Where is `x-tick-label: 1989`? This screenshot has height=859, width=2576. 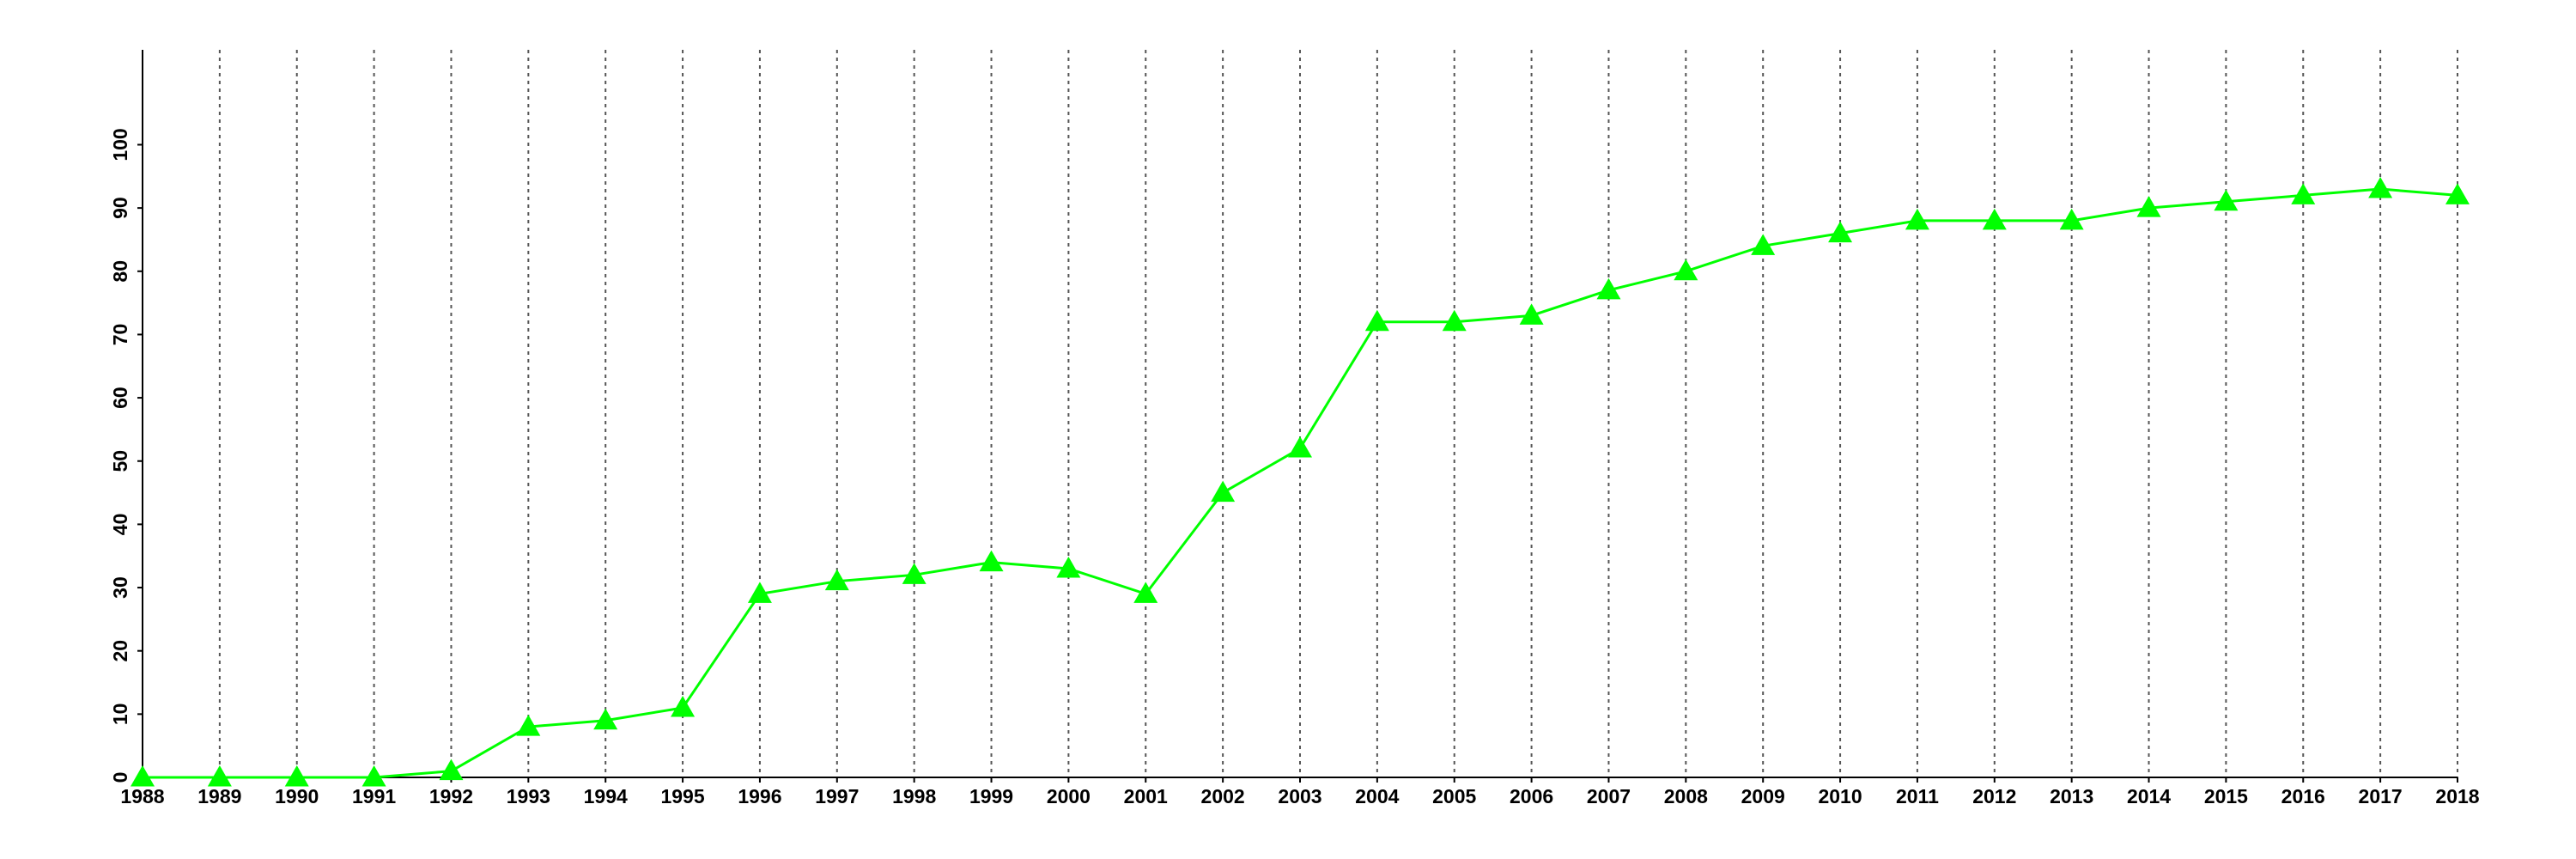
x-tick-label: 1989 is located at coordinates (219, 796).